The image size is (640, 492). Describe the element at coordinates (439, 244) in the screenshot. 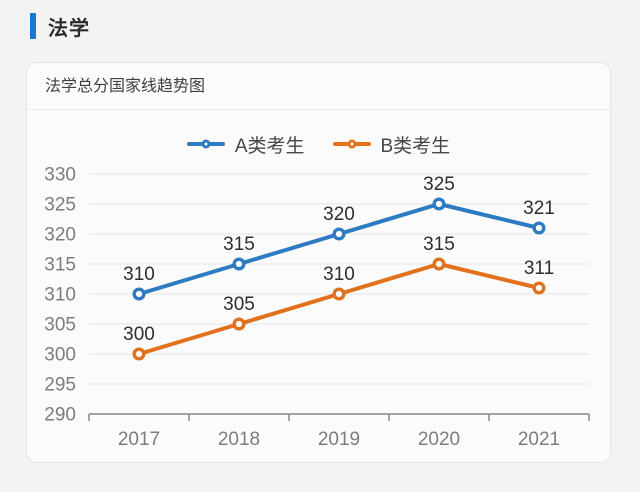

I see `data-label-1-3: 315` at that location.